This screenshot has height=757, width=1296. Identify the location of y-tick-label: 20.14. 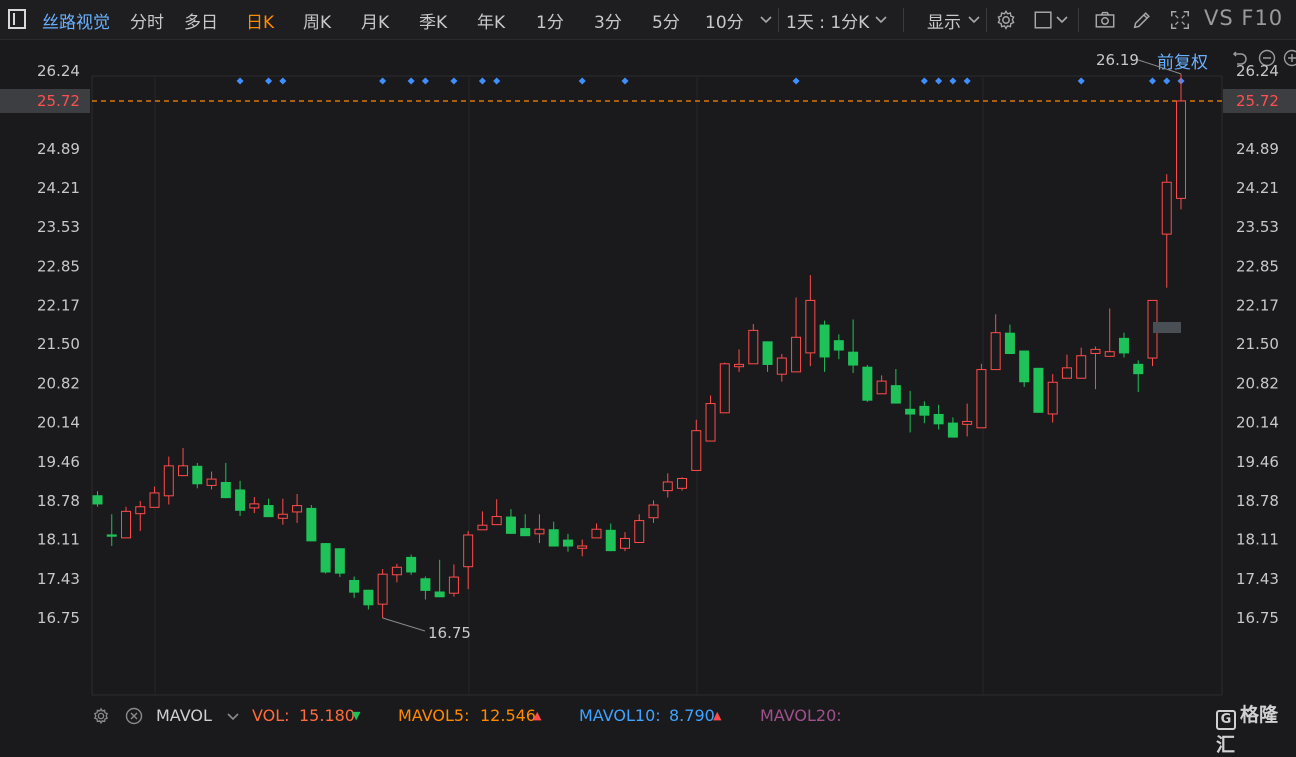
(58, 423).